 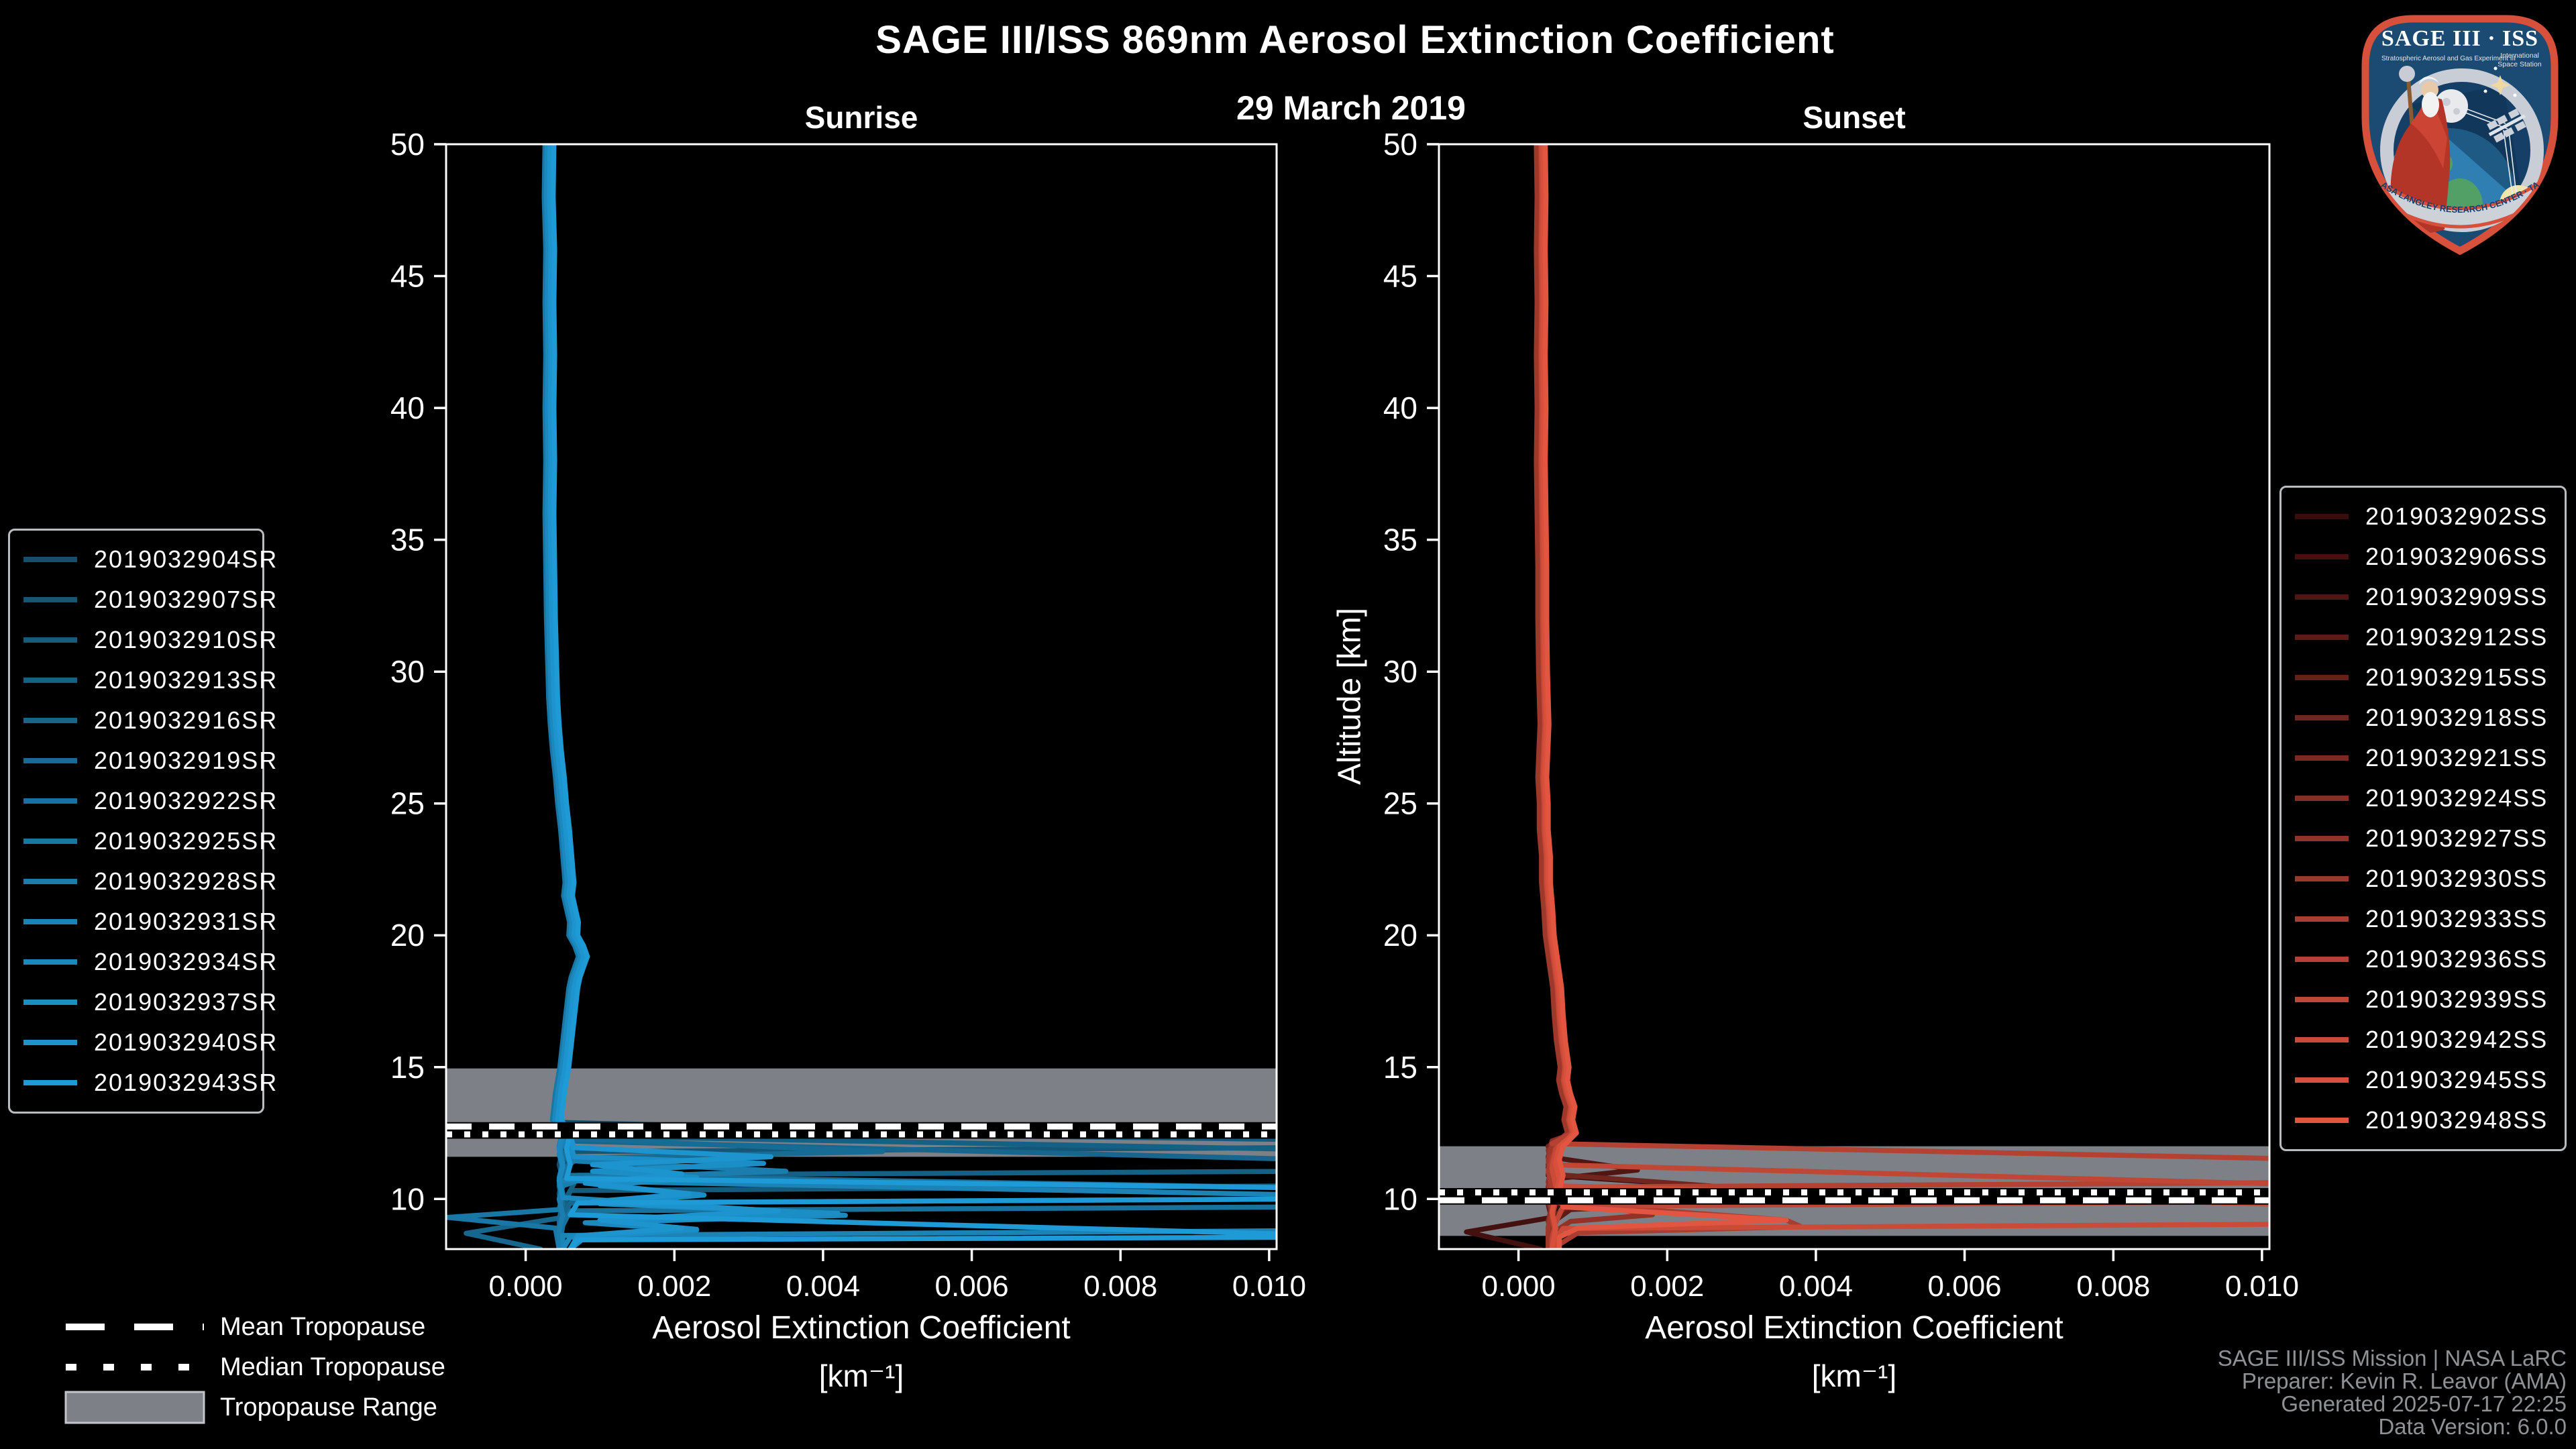 I want to click on credits-data-version: Data Version: 6.0.0, so click(x=2472, y=1426).